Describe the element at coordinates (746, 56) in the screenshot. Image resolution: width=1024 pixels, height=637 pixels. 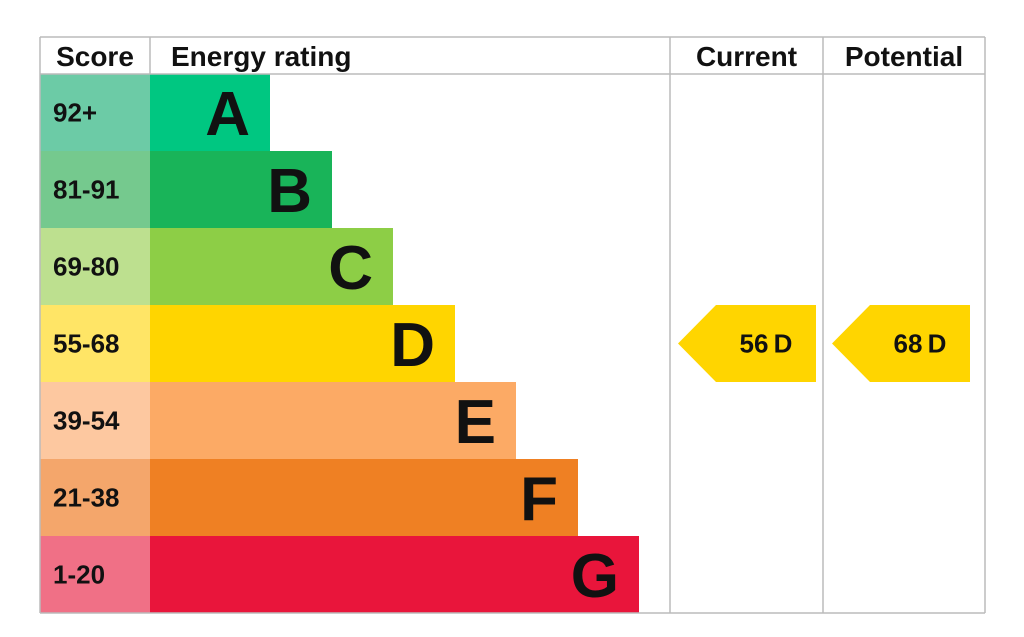
I see `header-current: Current` at that location.